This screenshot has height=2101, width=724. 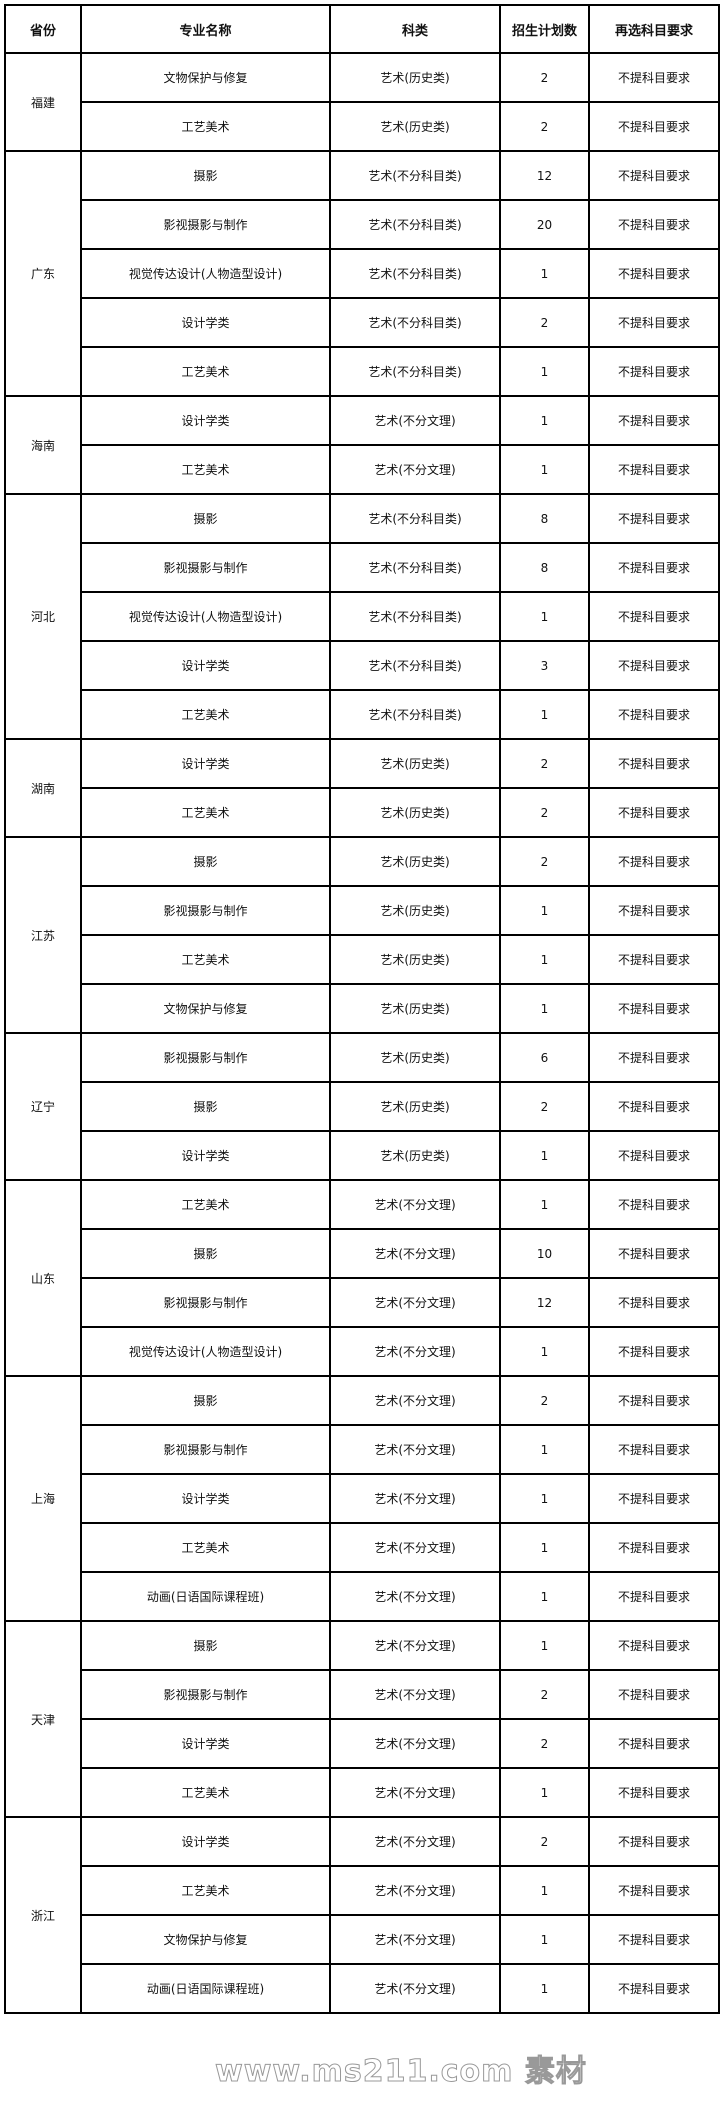 I want to click on table-row: 视觉传达设计(人物造型设计) 艺术(不分科目类) 1 不提科目要求, so click(x=362, y=616).